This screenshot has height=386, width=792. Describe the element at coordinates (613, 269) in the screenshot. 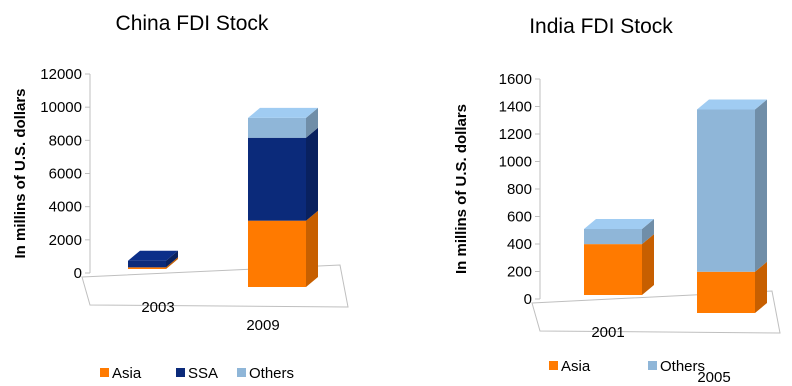

I see `bar-segment-asia-2001` at that location.